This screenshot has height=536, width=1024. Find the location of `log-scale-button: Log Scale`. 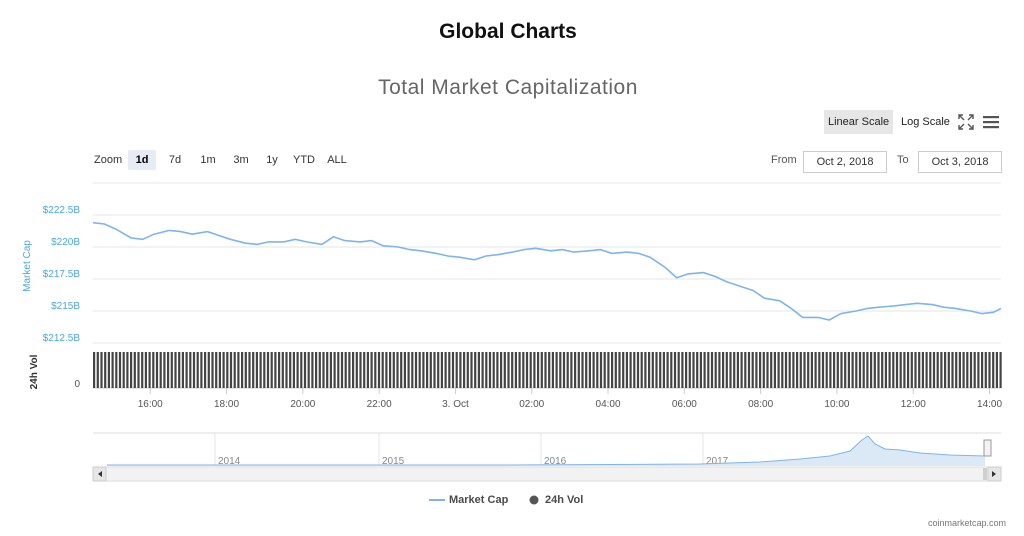

log-scale-button: Log Scale is located at coordinates (925, 122).